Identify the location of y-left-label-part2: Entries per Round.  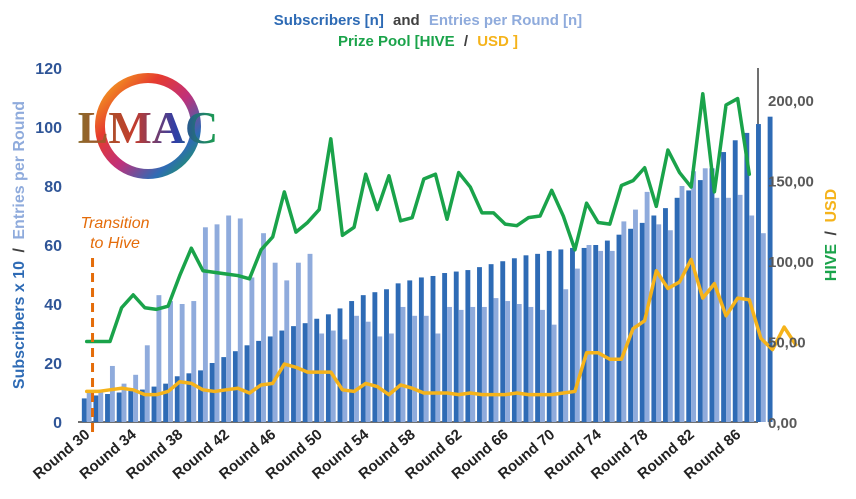
(19, 170).